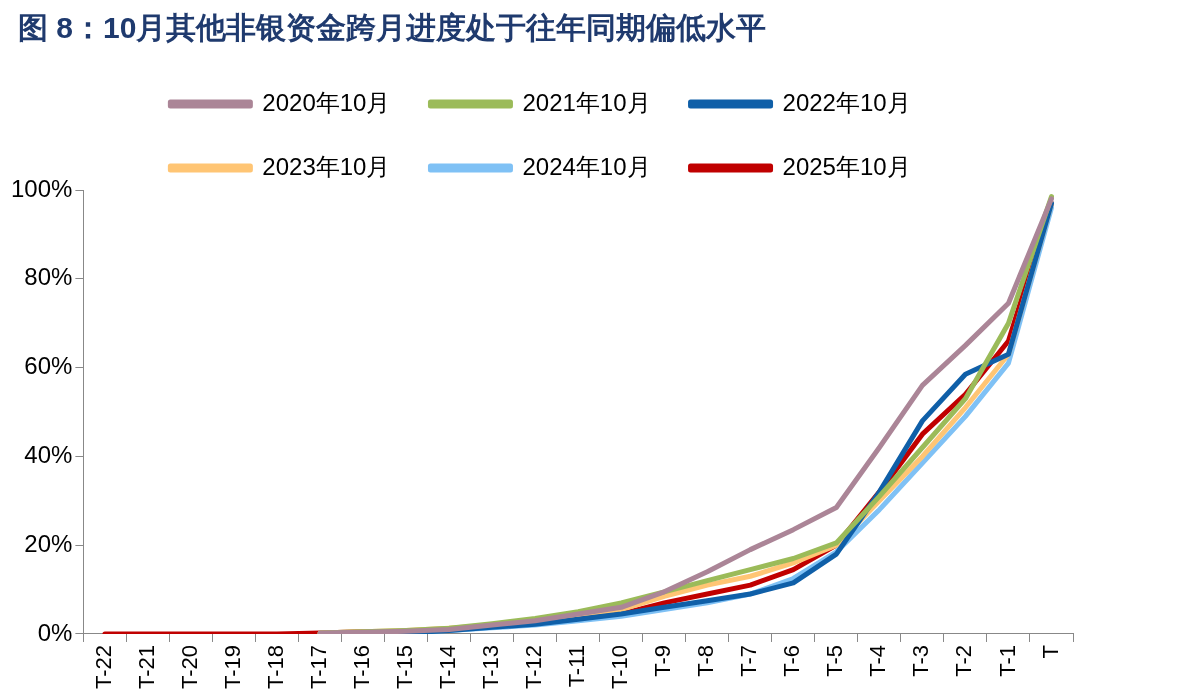  I want to click on legend-label: 2025年10月, so click(846, 166).